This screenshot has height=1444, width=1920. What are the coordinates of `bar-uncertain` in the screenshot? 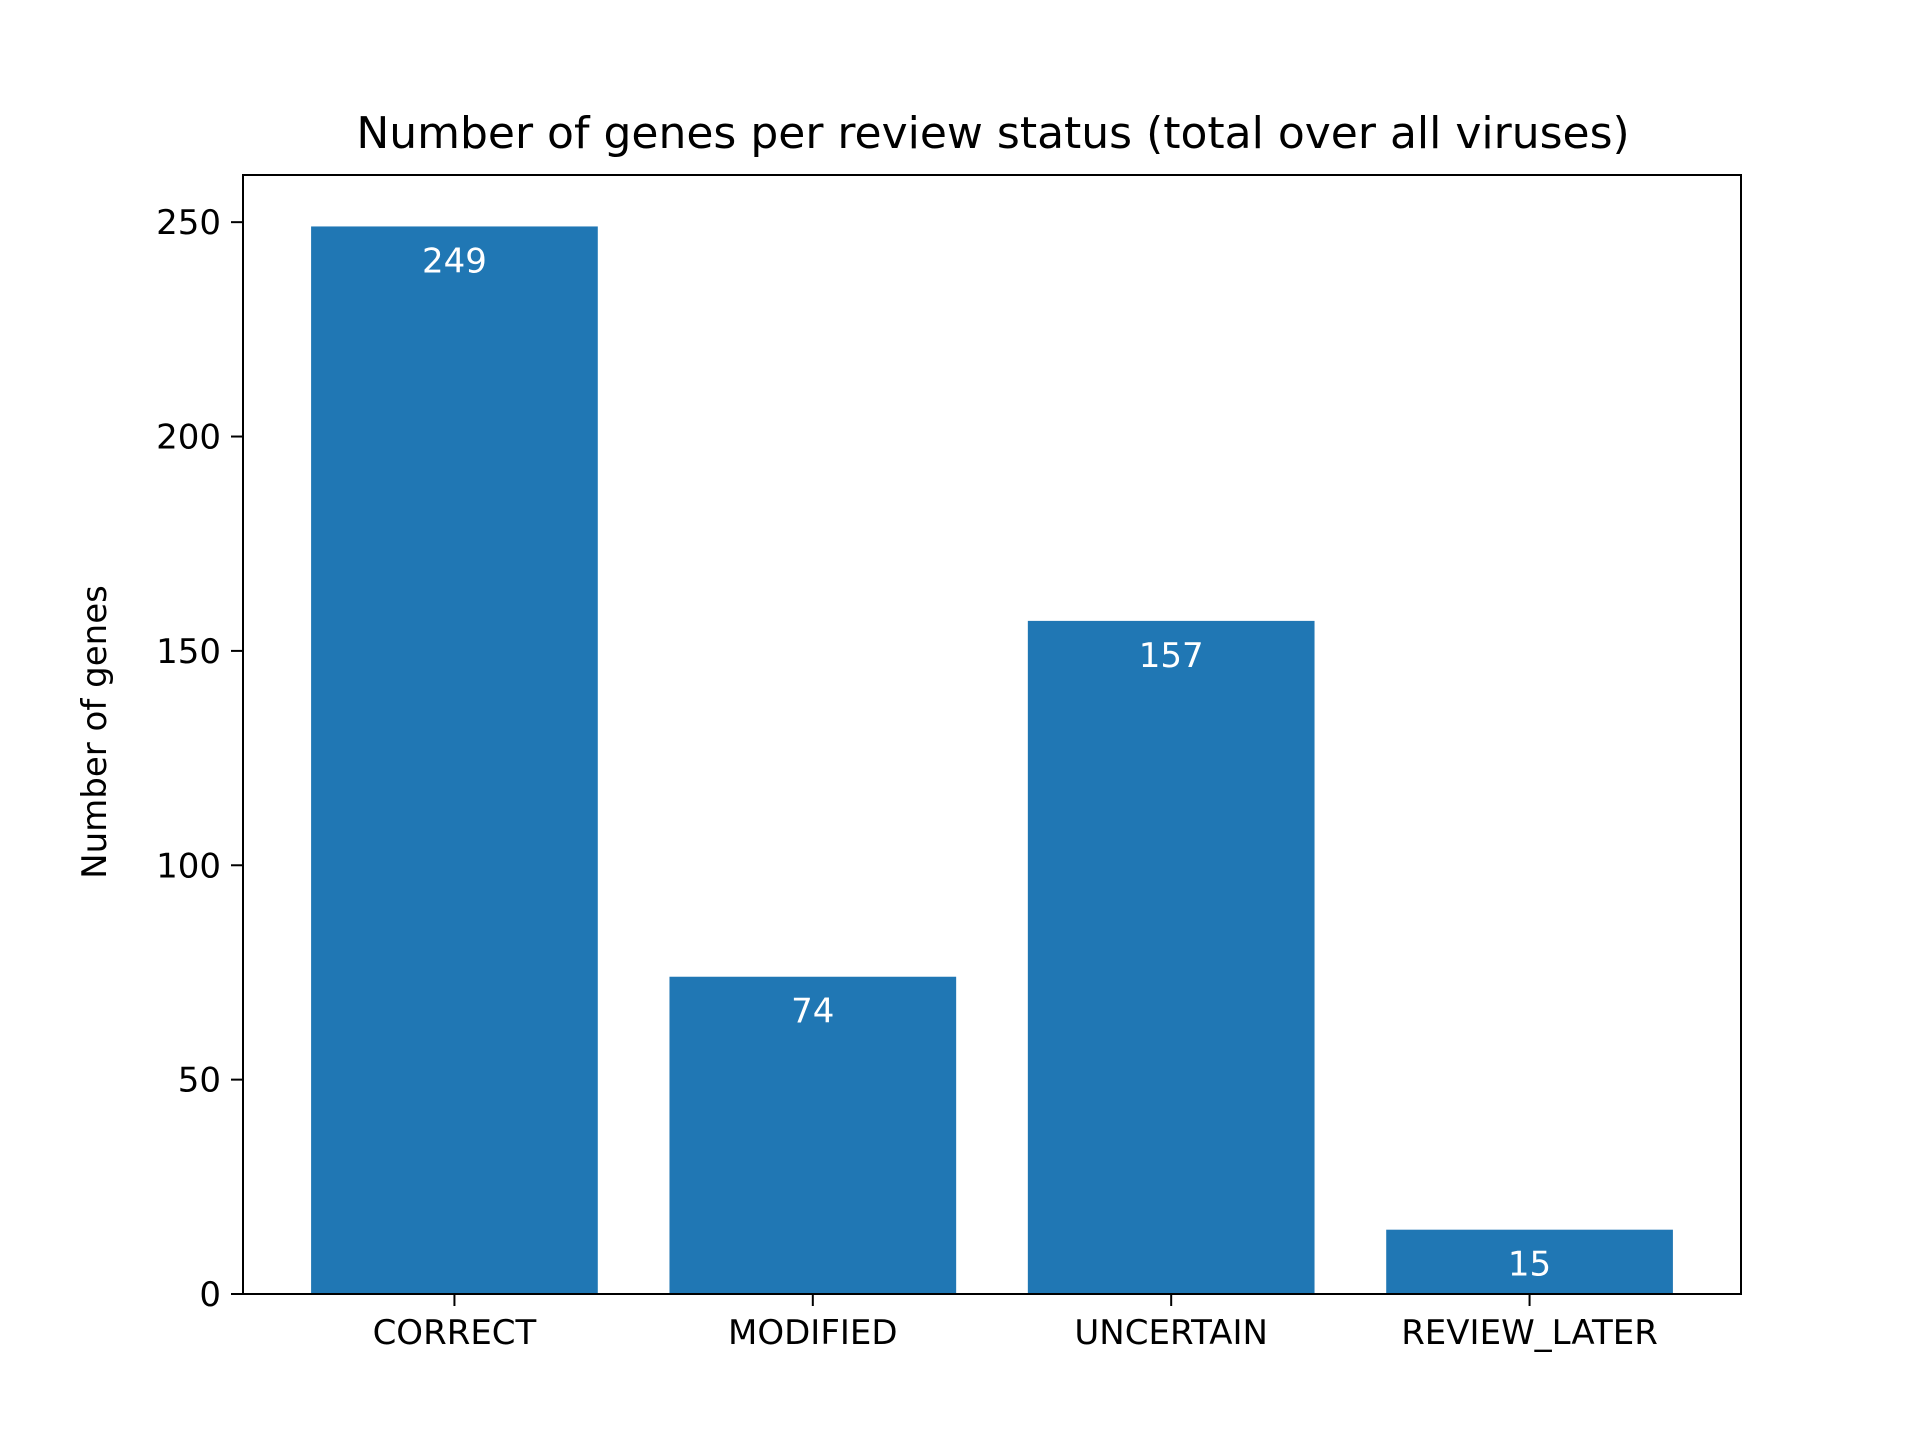 It's located at (1171, 957).